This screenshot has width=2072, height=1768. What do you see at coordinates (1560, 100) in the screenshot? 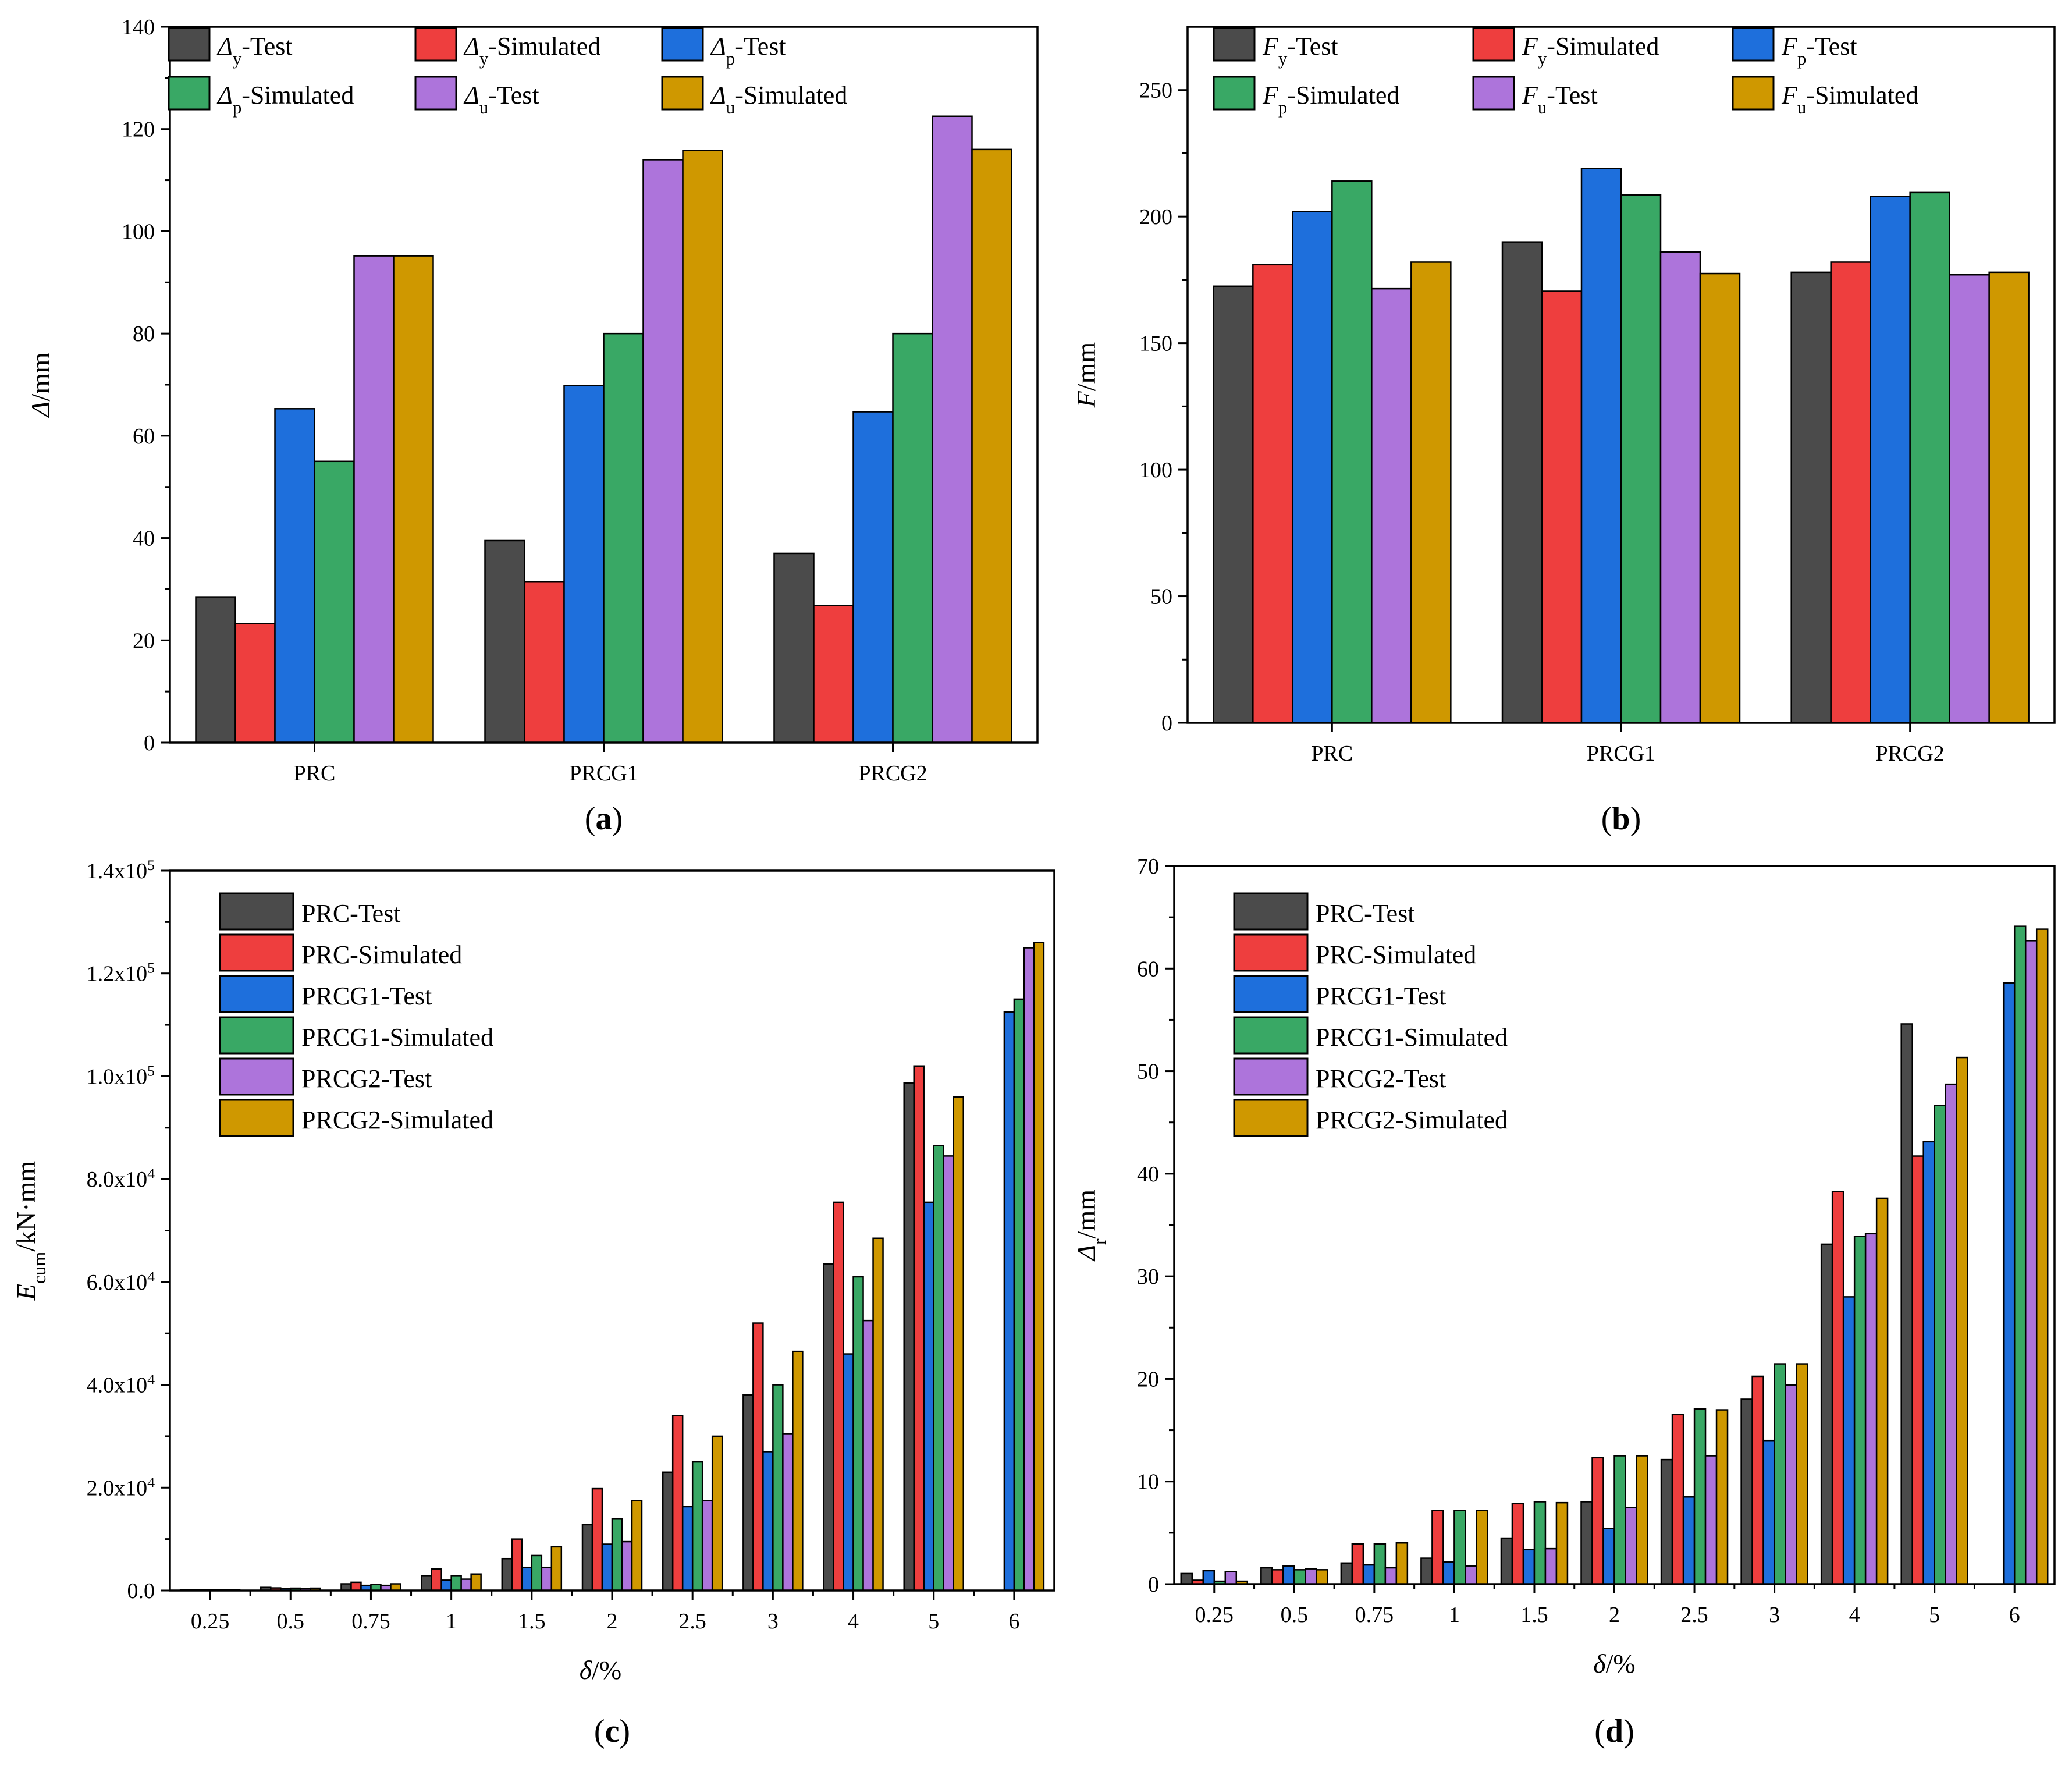
I see `legend-label: Fu-Test` at bounding box center [1560, 100].